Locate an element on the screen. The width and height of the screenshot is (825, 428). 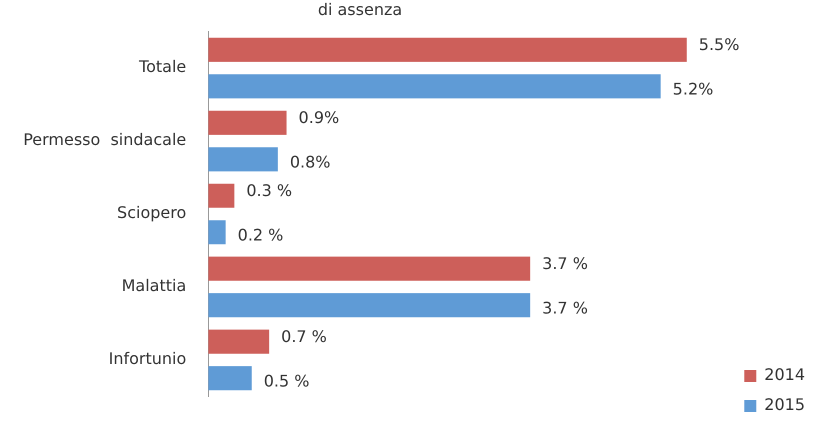
chart-title: di assenza is located at coordinates (360, 9).